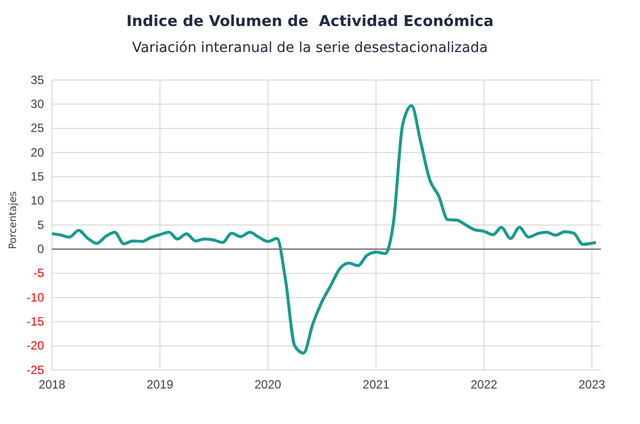 Image resolution: width=640 pixels, height=424 pixels. Describe the element at coordinates (484, 385) in the screenshot. I see `x-tick-label: 2022` at that location.